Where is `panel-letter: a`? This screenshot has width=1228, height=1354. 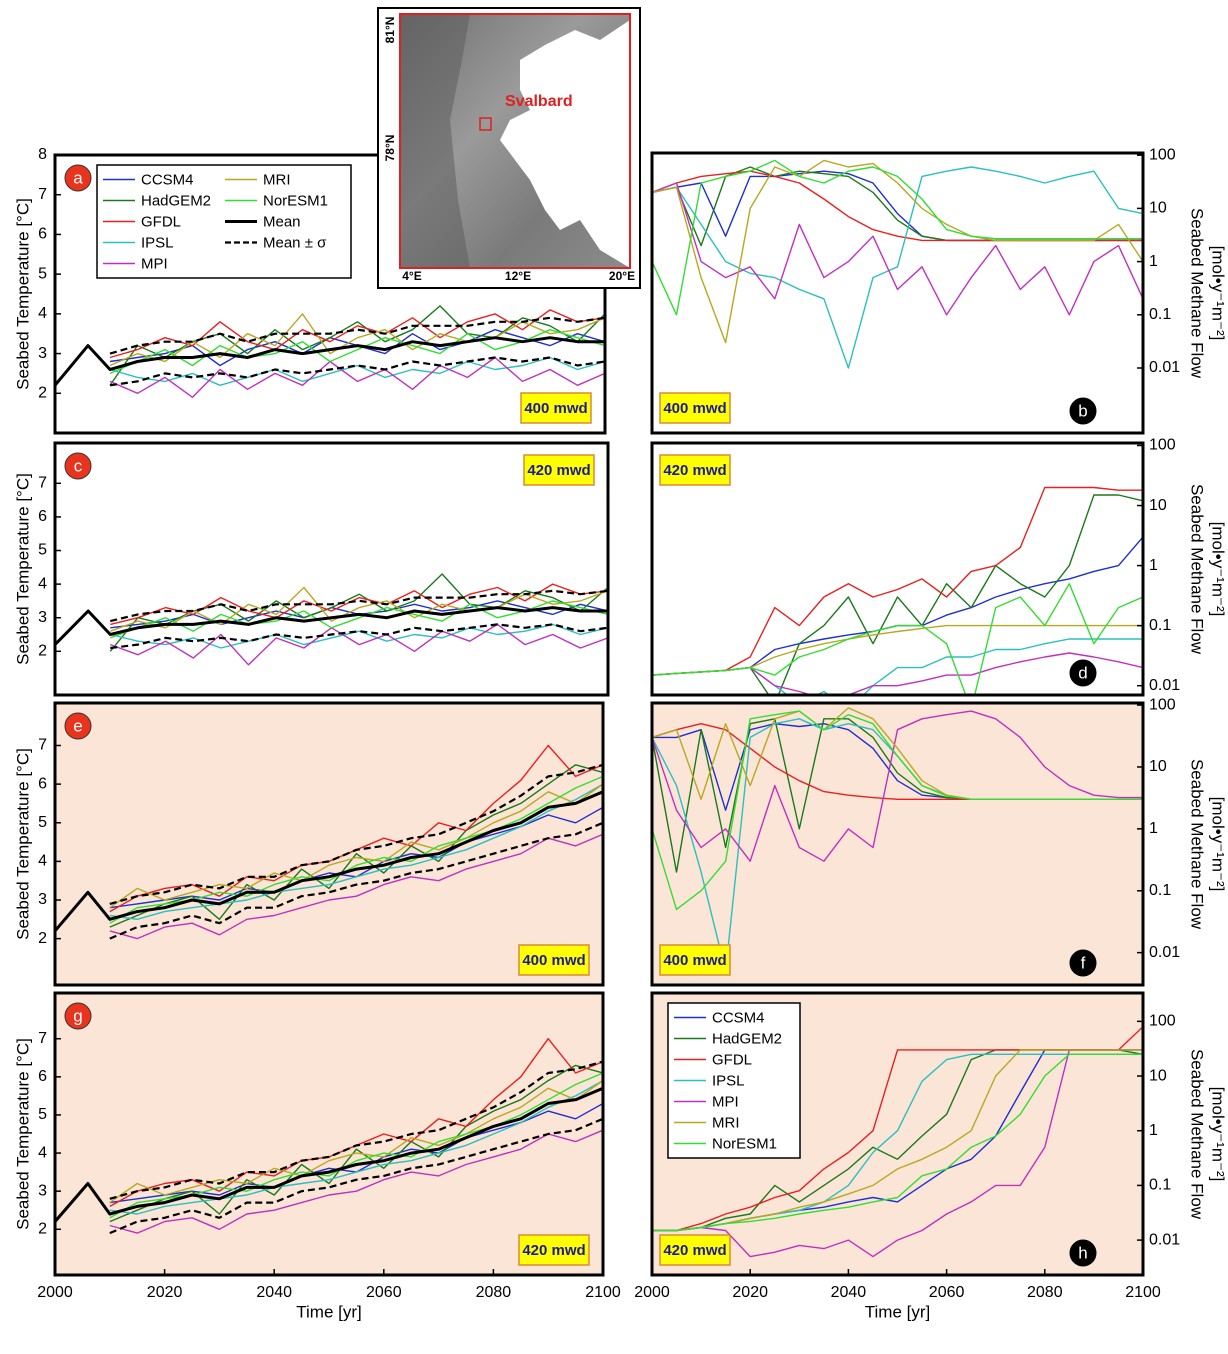
panel-letter: a is located at coordinates (78, 177).